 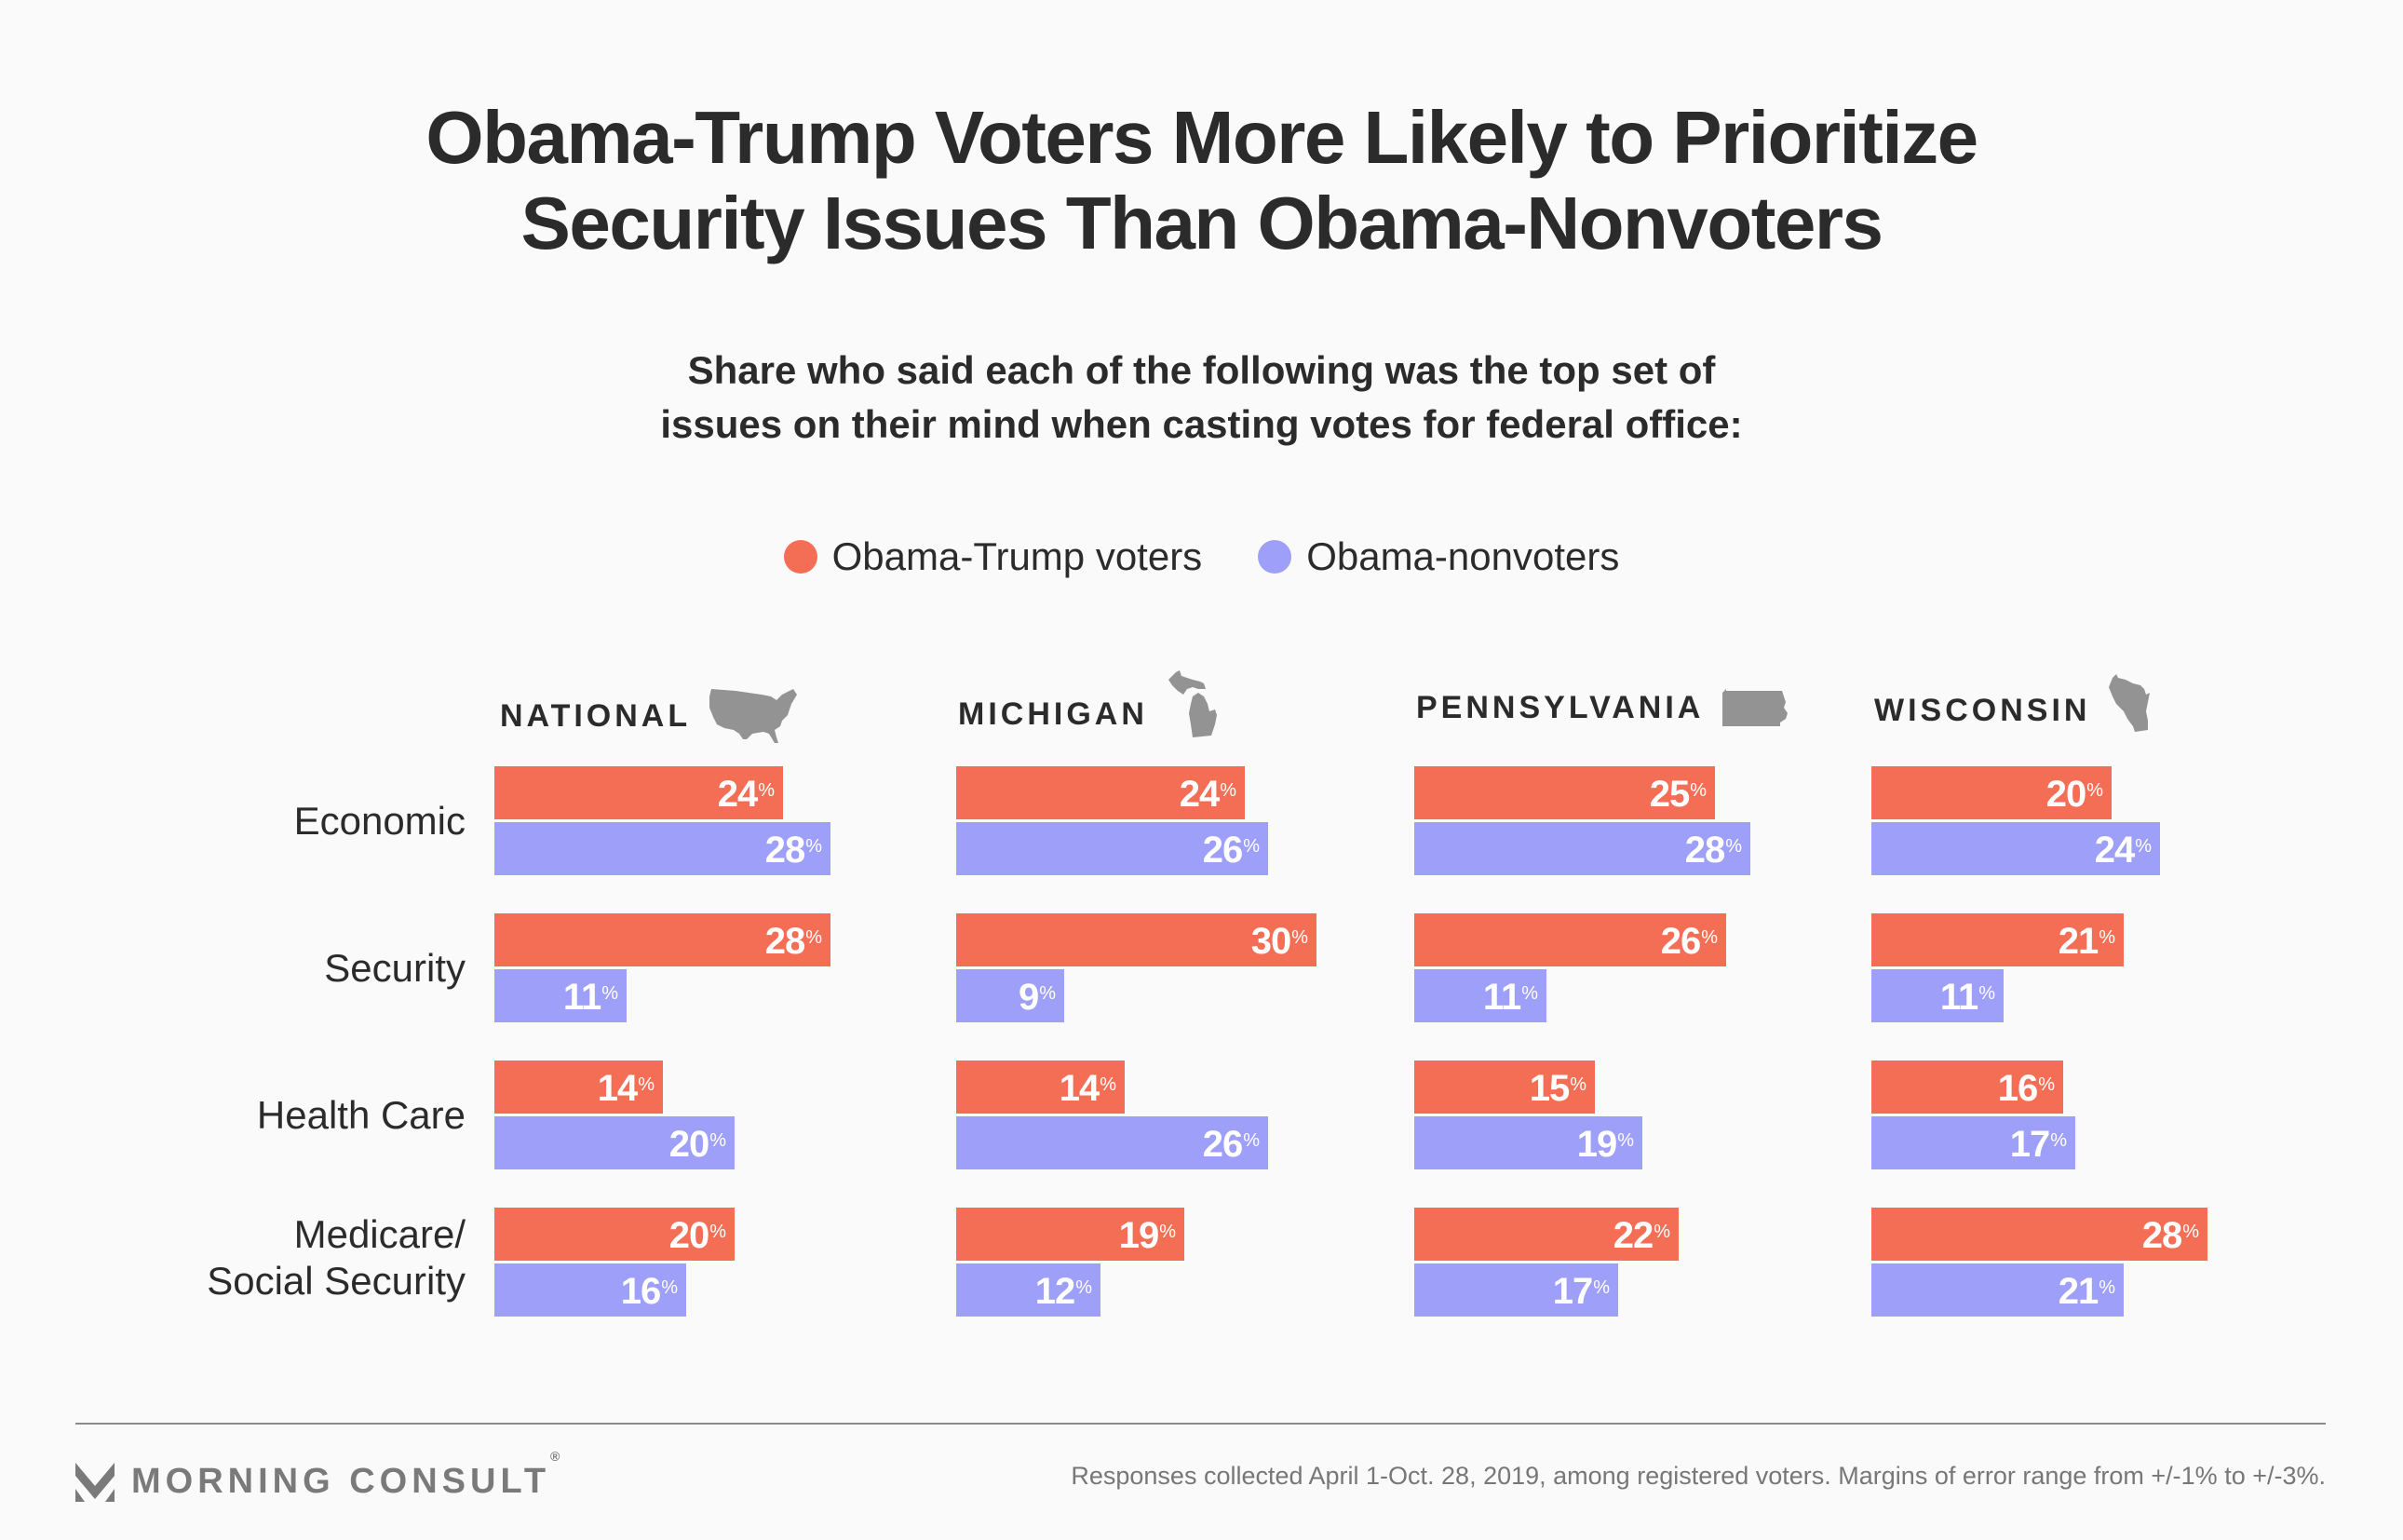 What do you see at coordinates (395, 968) in the screenshot?
I see `category-label-security: Security` at bounding box center [395, 968].